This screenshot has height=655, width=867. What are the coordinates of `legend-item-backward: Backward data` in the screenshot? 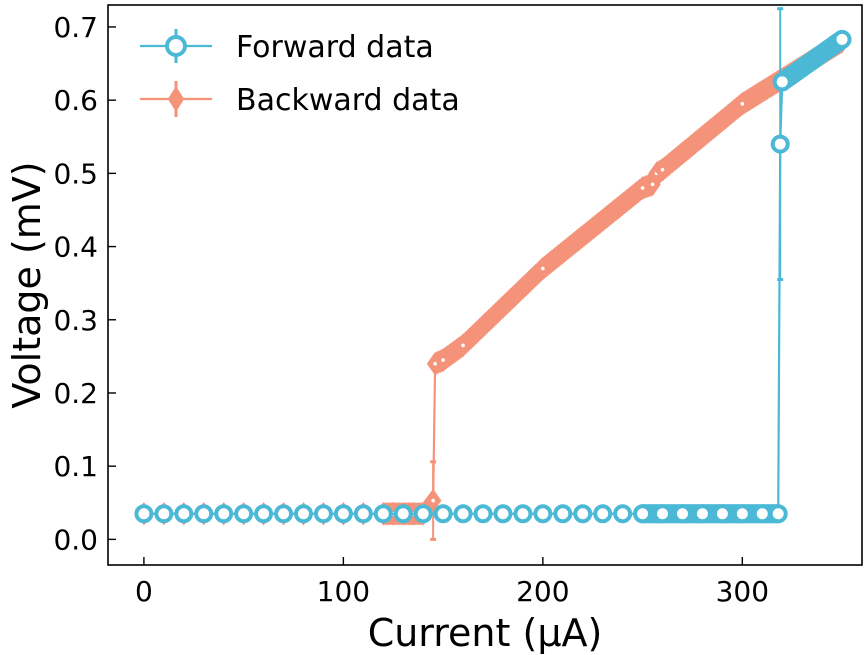 It's located at (300, 99).